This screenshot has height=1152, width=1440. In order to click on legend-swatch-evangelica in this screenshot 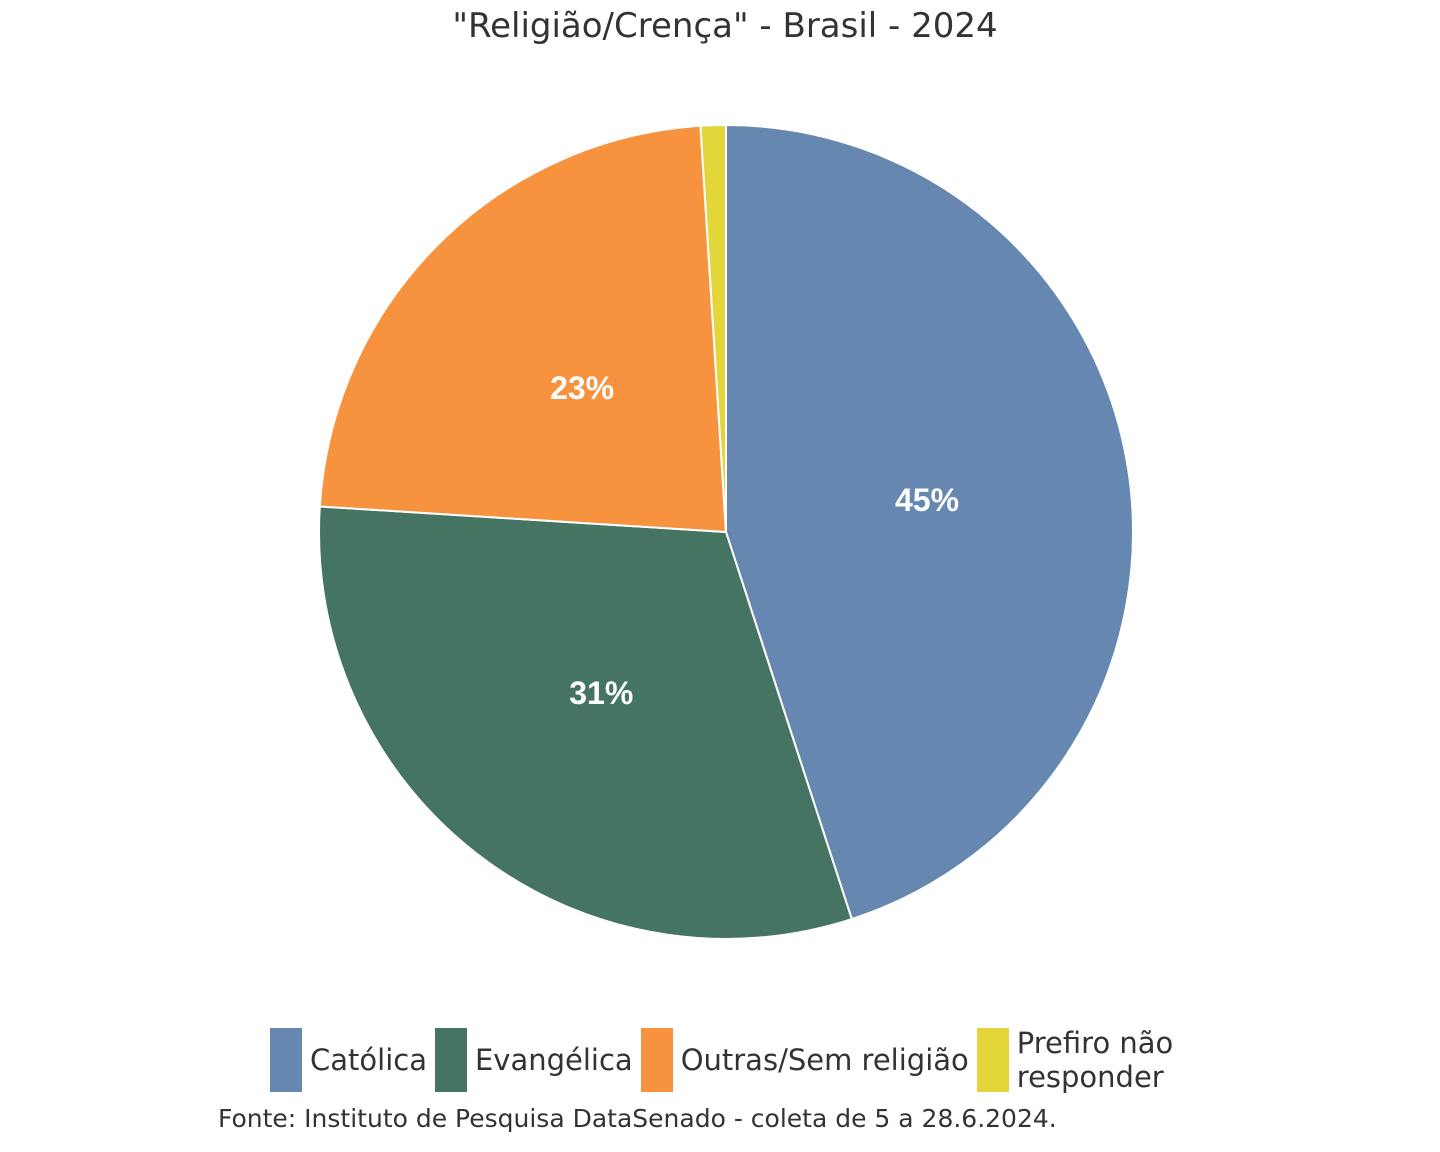, I will do `click(450, 1060)`.